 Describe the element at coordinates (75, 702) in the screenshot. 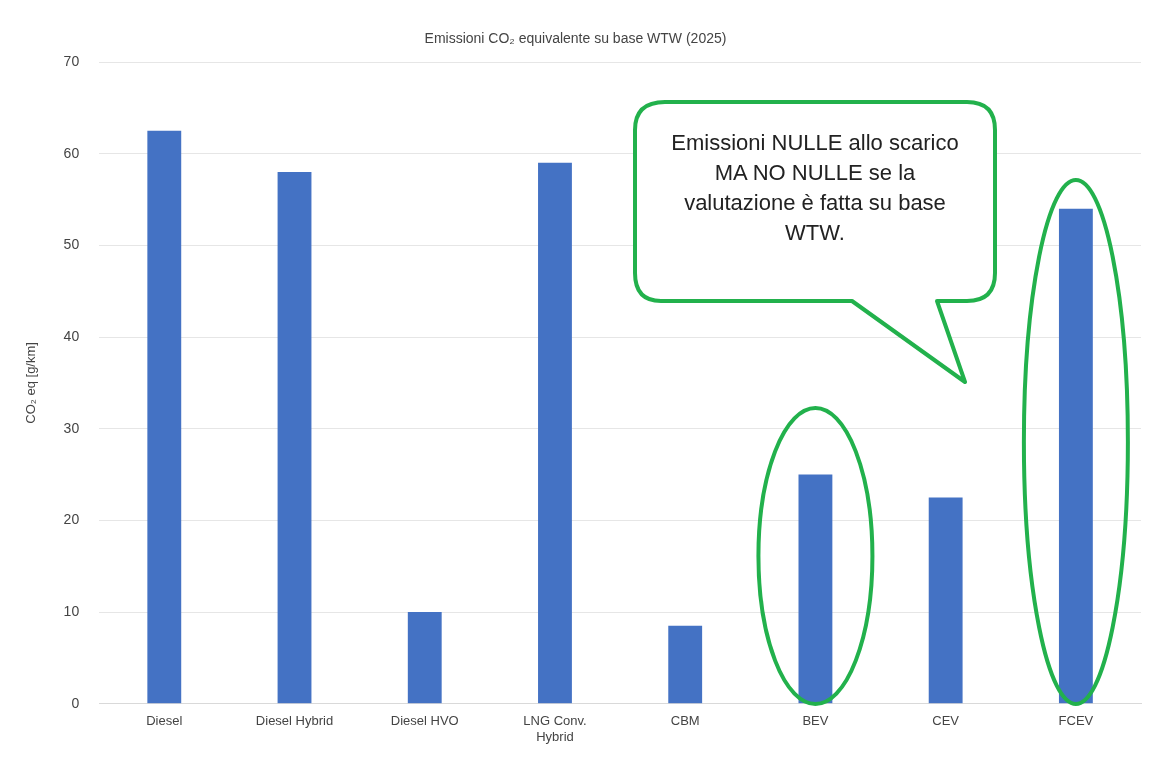

I see `y-tick-label: 0` at that location.